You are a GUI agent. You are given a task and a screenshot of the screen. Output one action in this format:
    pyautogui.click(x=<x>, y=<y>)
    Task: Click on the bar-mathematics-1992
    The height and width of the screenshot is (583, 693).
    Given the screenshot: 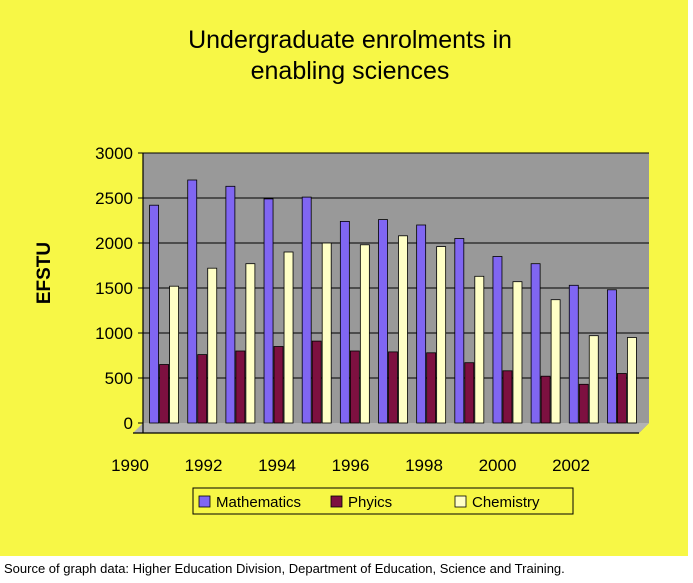 What is the action you would take?
    pyautogui.click(x=230, y=304)
    